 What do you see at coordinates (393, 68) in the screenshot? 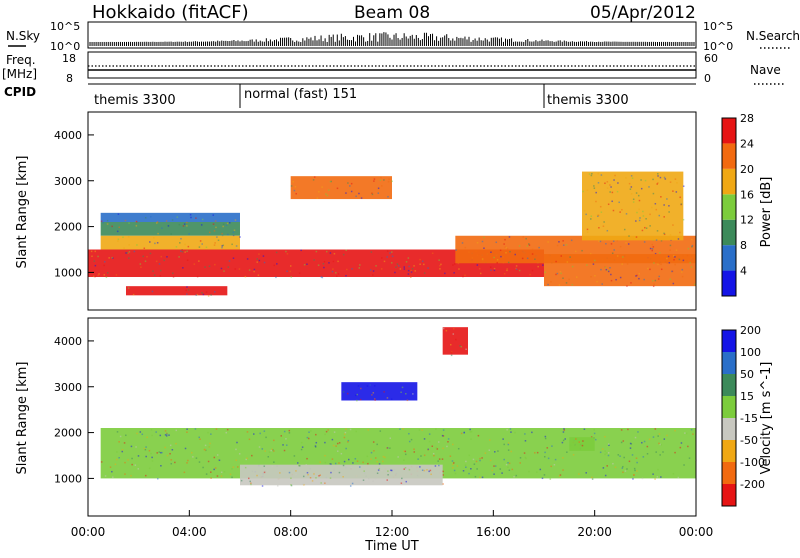
I see `freq-panel: Freq. [MHz] 18 8 60 0 Nave` at bounding box center [393, 68].